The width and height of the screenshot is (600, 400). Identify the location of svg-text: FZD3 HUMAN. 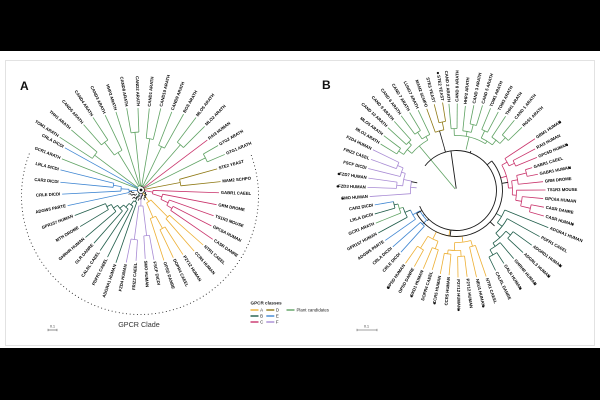
(352, 186).